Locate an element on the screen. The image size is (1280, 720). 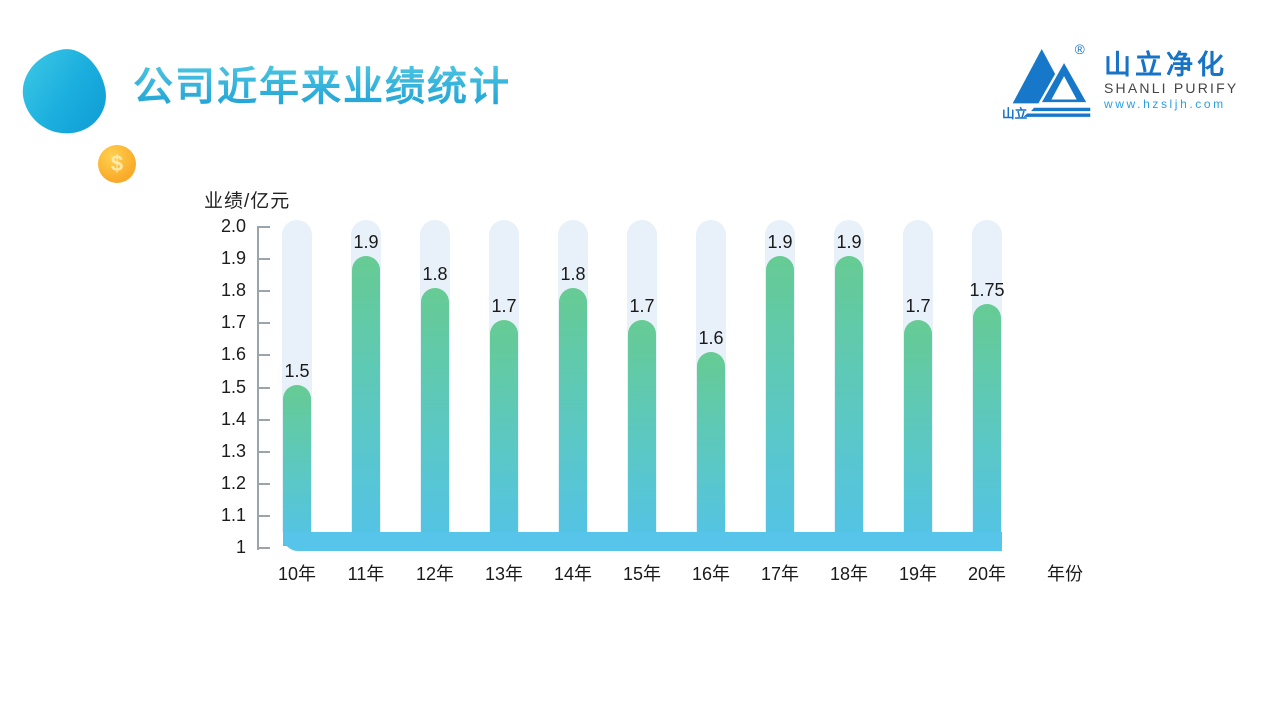
y-tick-label: 1.6 is located at coordinates (233, 354).